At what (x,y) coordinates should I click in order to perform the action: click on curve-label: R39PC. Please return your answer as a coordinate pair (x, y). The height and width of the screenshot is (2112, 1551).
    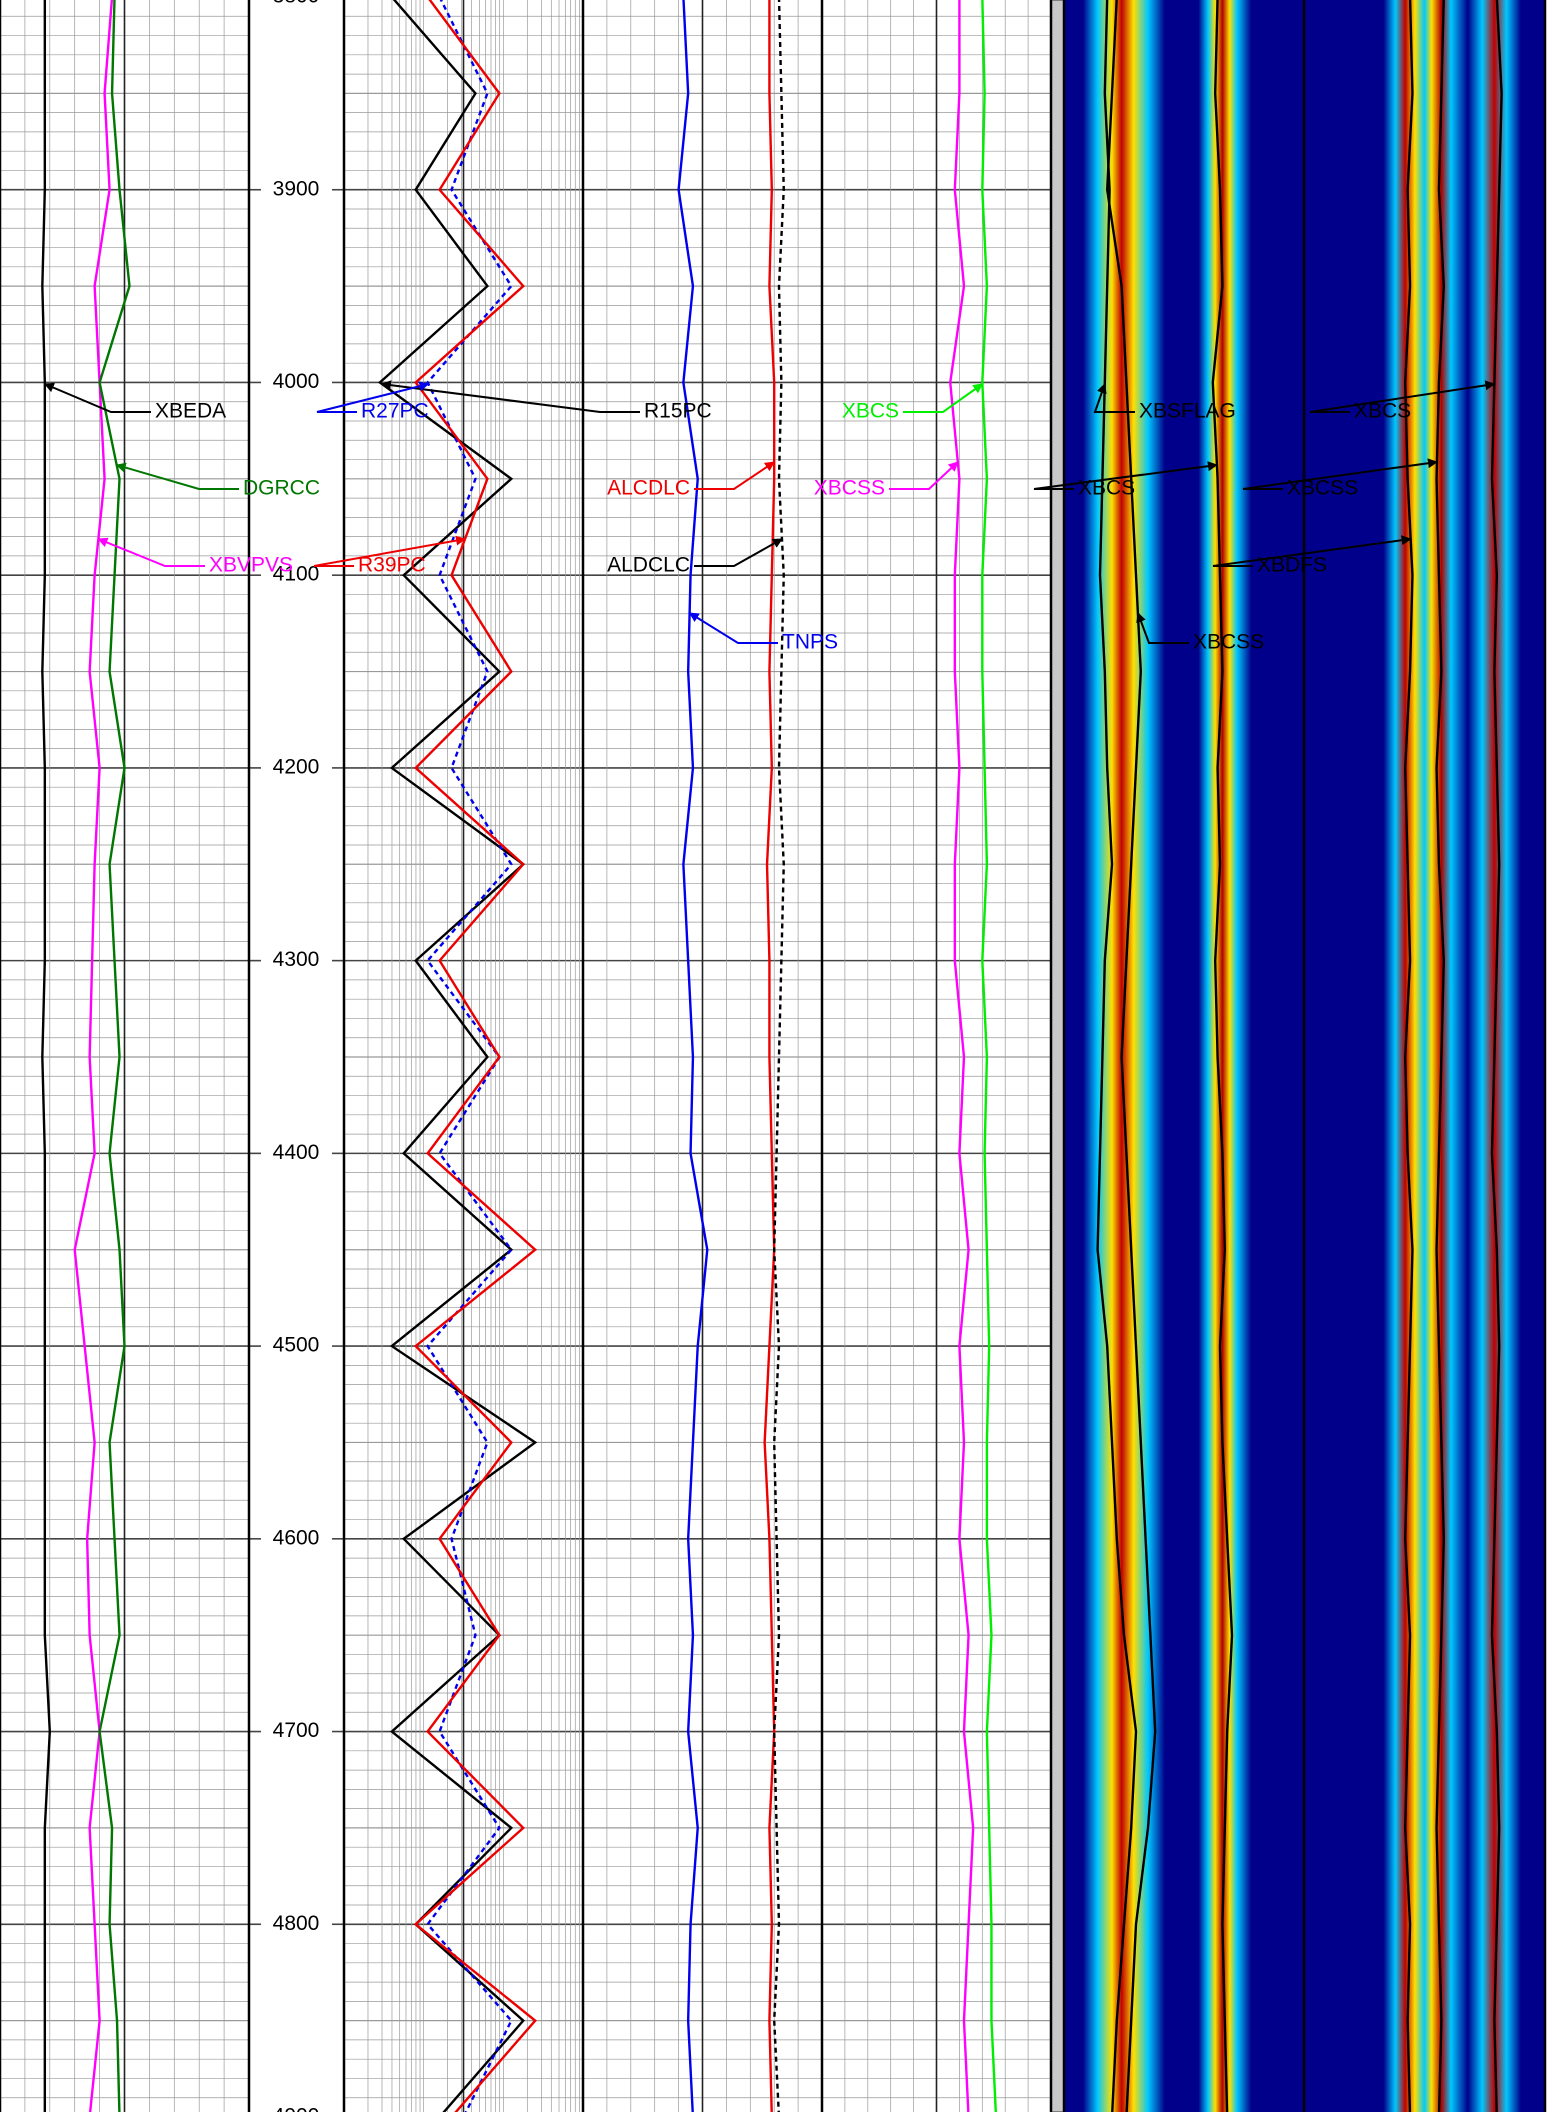
    Looking at the image, I should click on (392, 565).